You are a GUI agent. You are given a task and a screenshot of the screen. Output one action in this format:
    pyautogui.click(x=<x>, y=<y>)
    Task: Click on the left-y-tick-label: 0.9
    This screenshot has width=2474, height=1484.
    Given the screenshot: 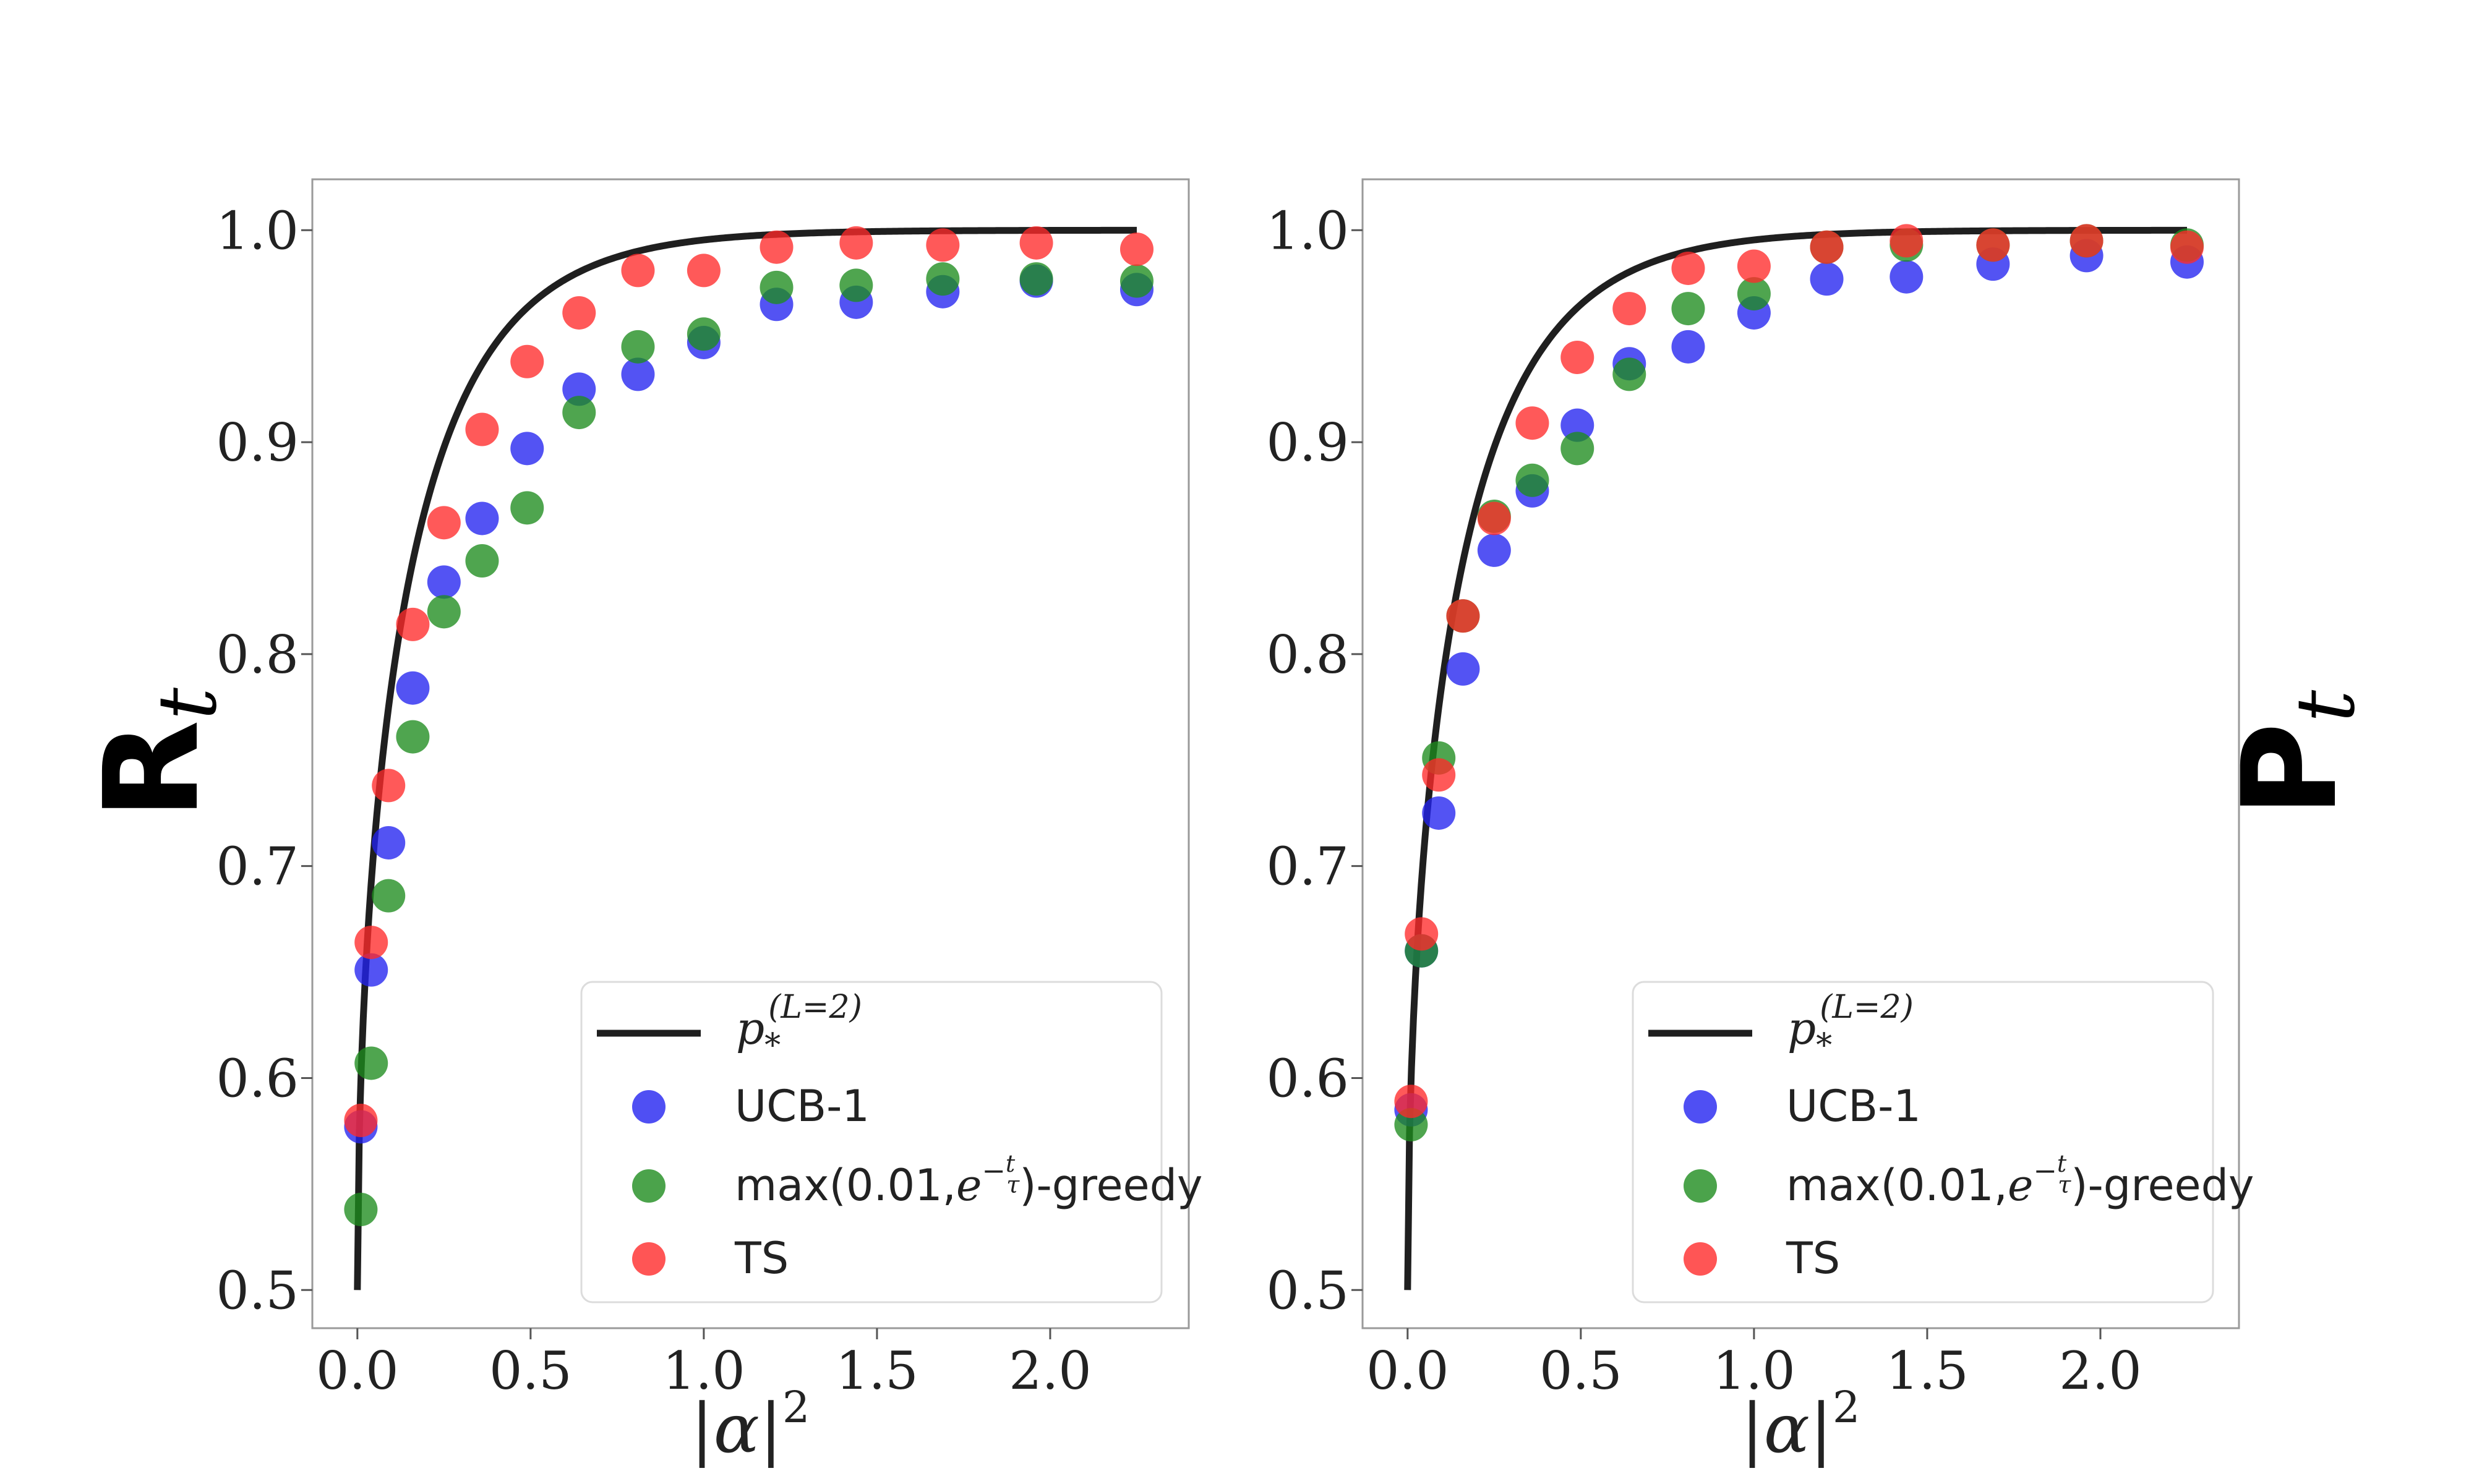 What is the action you would take?
    pyautogui.click(x=257, y=442)
    